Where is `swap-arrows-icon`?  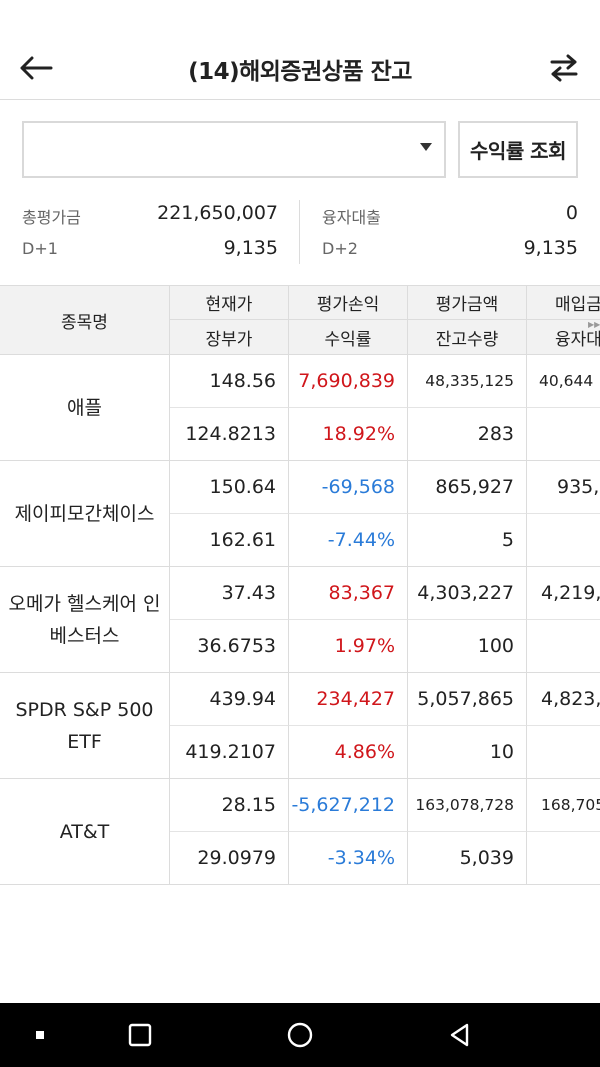
swap-arrows-icon is located at coordinates (564, 68).